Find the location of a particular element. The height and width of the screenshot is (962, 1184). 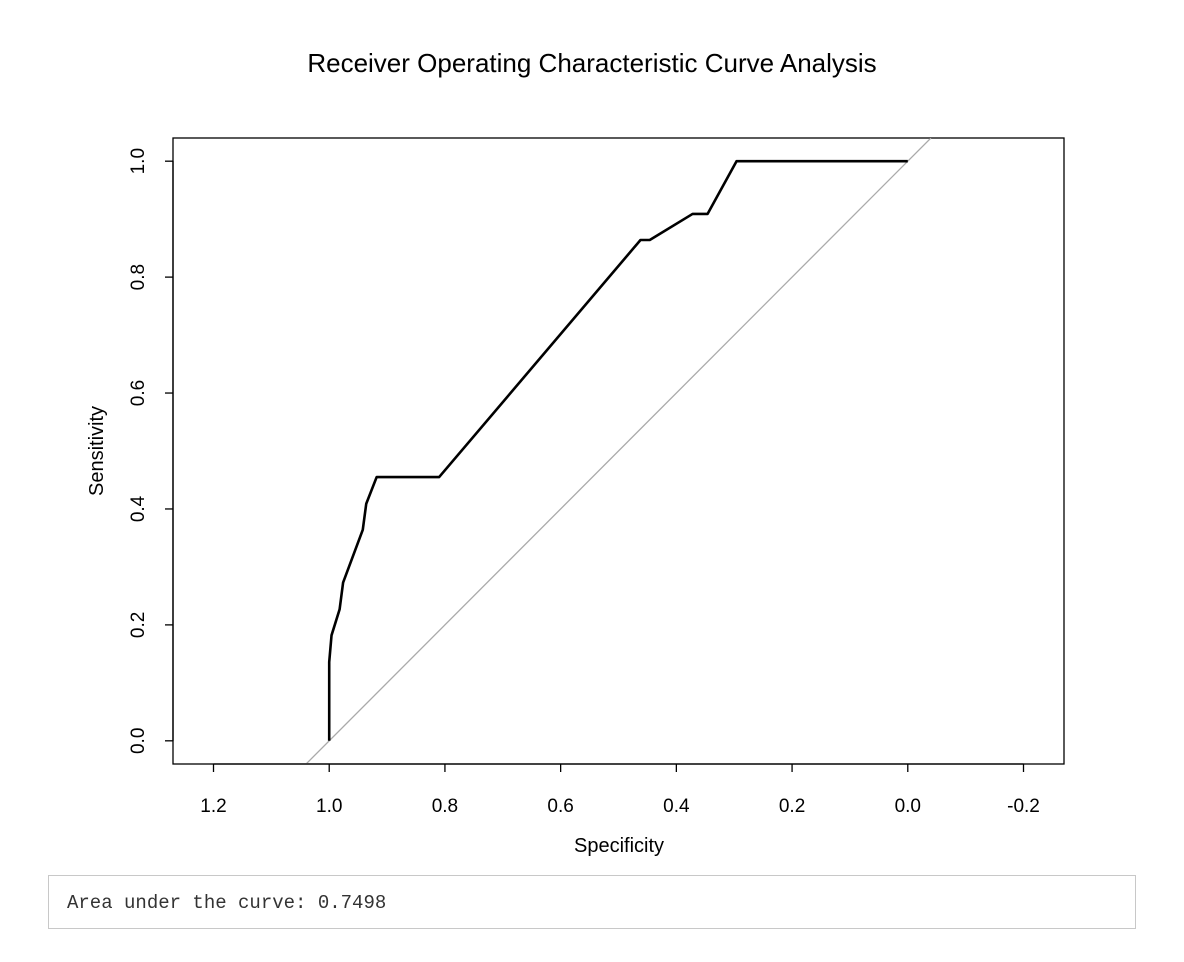

y-tick-label: 1.0 is located at coordinates (138, 161).